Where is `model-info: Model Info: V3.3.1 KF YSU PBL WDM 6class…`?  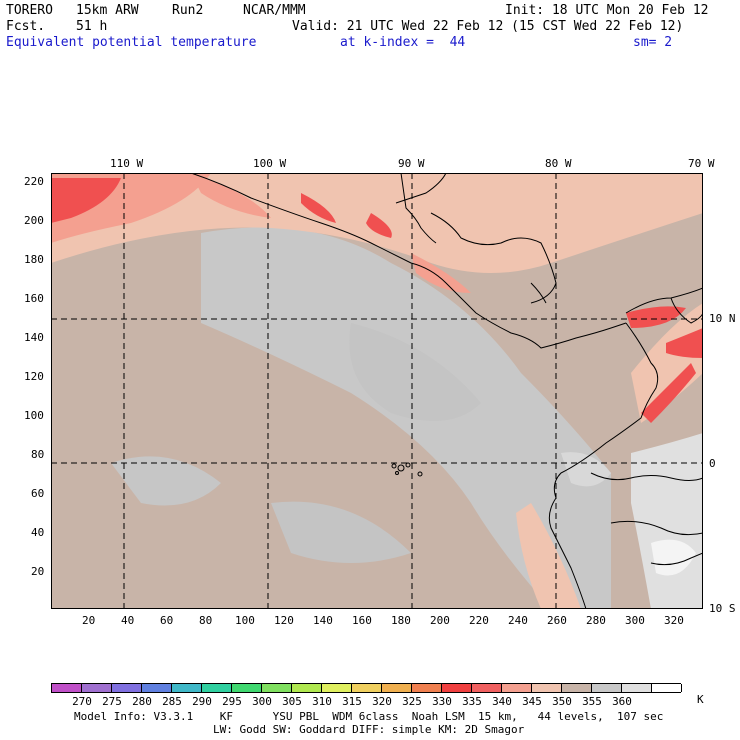 model-info: Model Info: V3.3.1 KF YSU PBL WDM 6class… is located at coordinates (369, 716).